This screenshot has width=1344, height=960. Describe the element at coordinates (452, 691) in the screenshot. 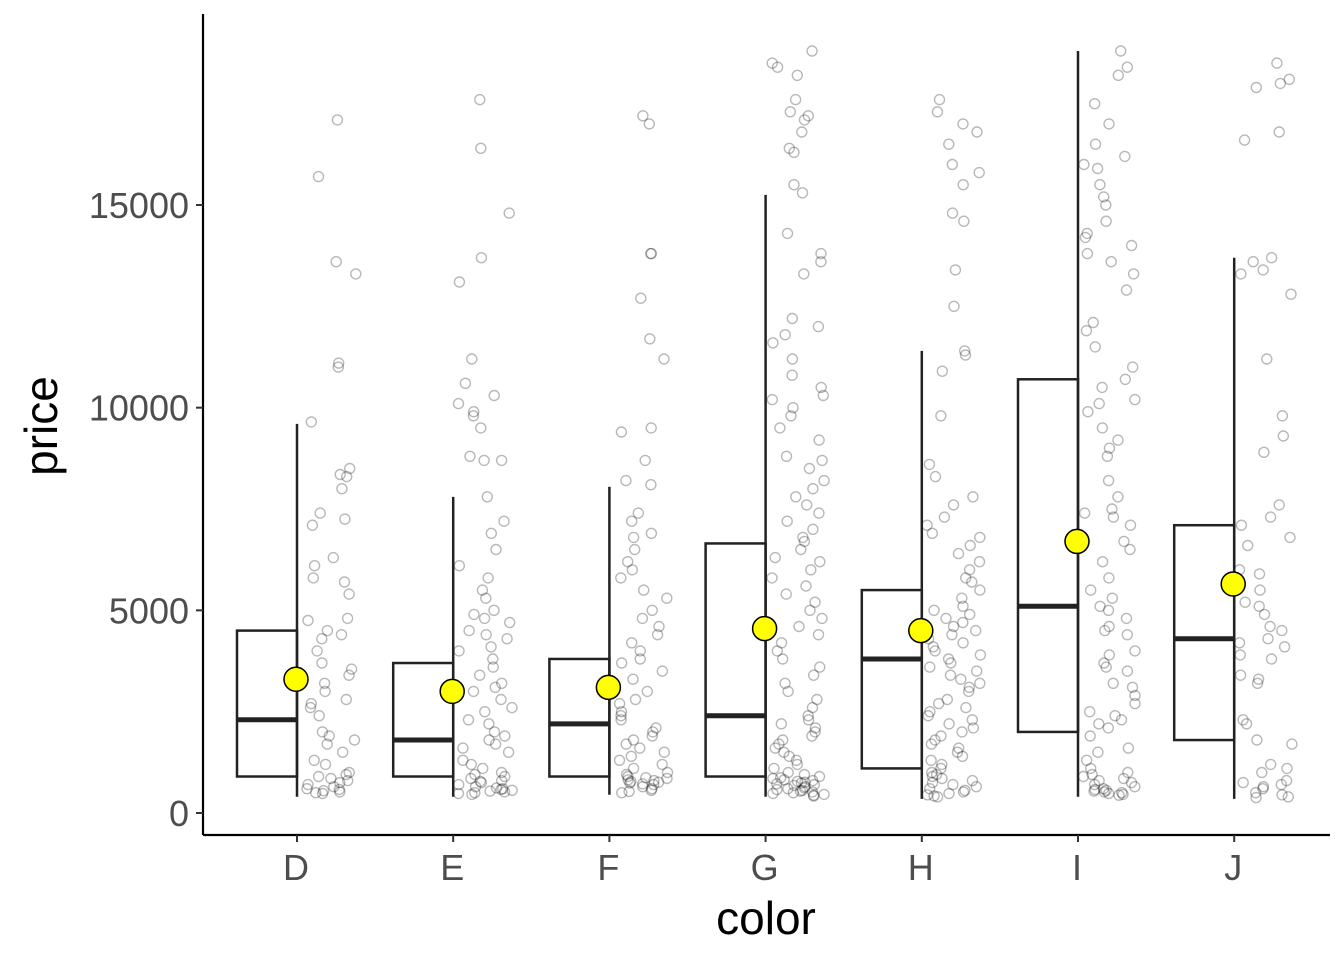

I see `mean-marker` at that location.